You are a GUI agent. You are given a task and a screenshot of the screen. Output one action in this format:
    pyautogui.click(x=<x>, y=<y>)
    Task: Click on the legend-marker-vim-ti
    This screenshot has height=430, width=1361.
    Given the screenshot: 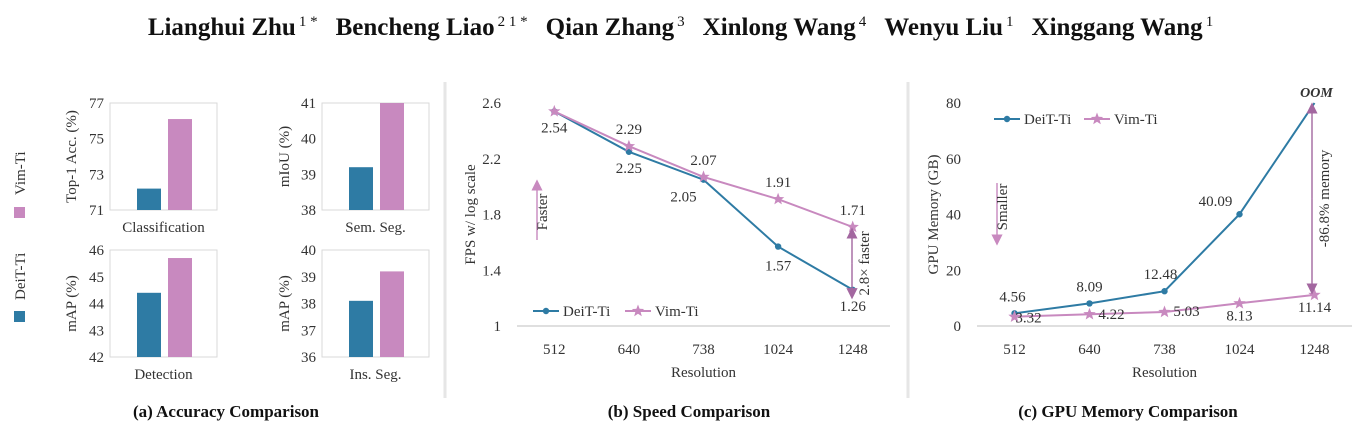 What is the action you would take?
    pyautogui.click(x=638, y=310)
    